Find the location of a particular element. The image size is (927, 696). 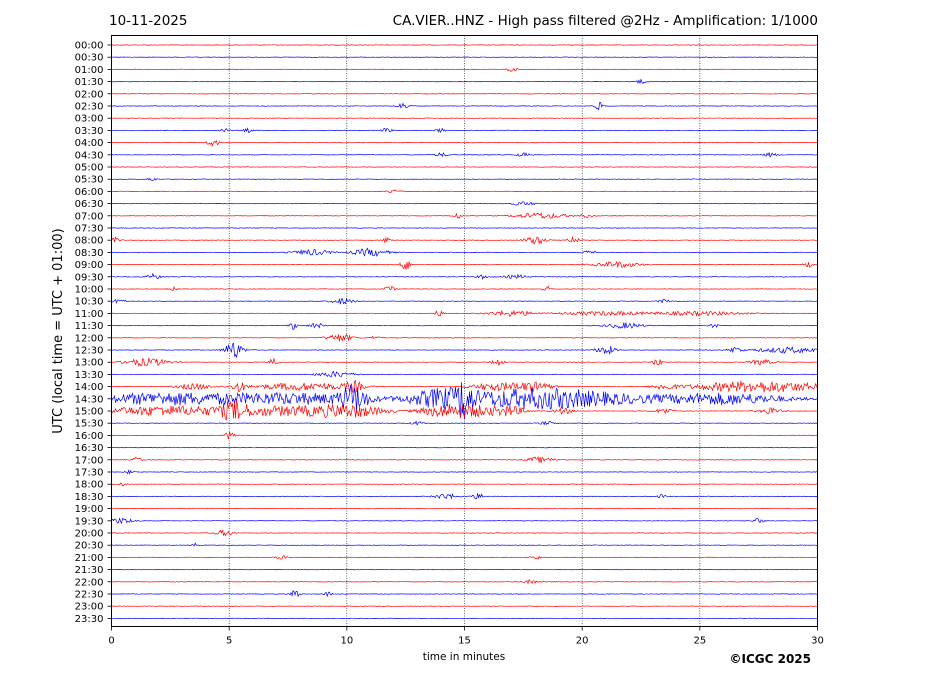

y-tick-label: 20:30 is located at coordinates (89, 546).